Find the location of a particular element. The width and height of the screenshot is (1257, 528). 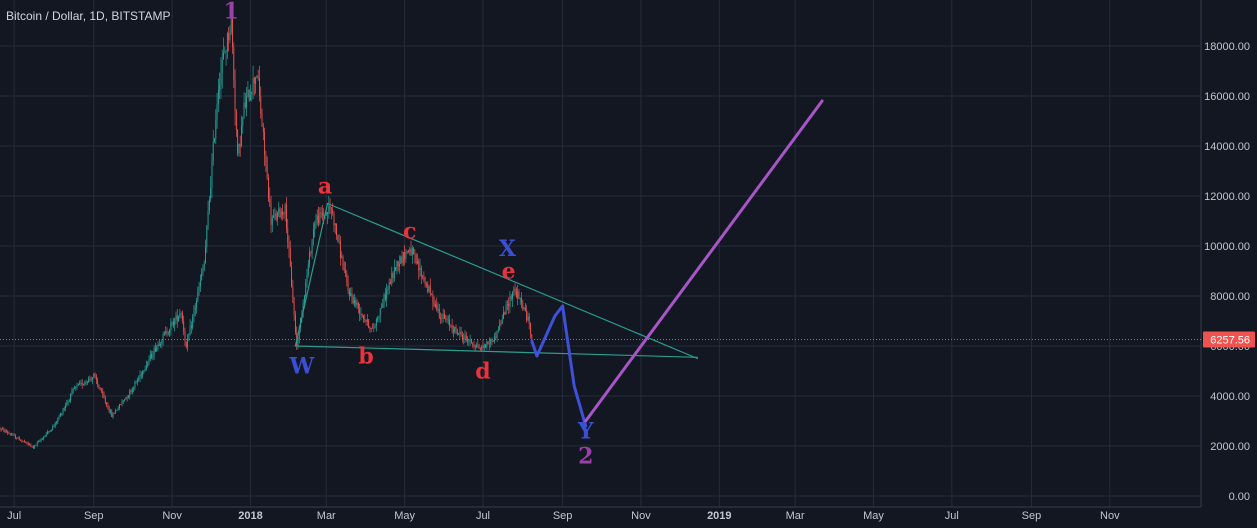

wave-label-1: 1 is located at coordinates (231, 12).